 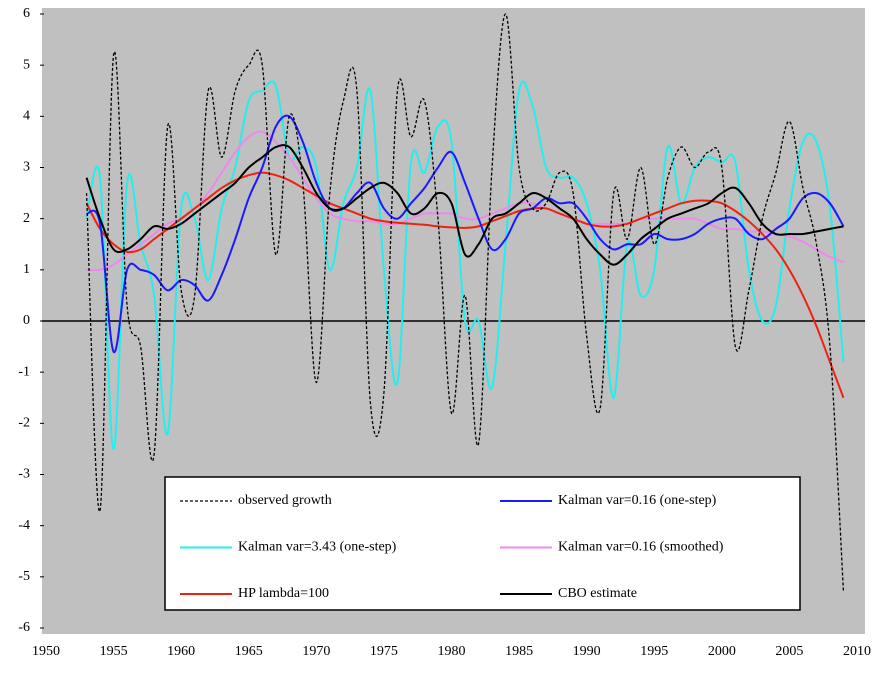 I want to click on x-tick-label: 1990, so click(x=587, y=651).